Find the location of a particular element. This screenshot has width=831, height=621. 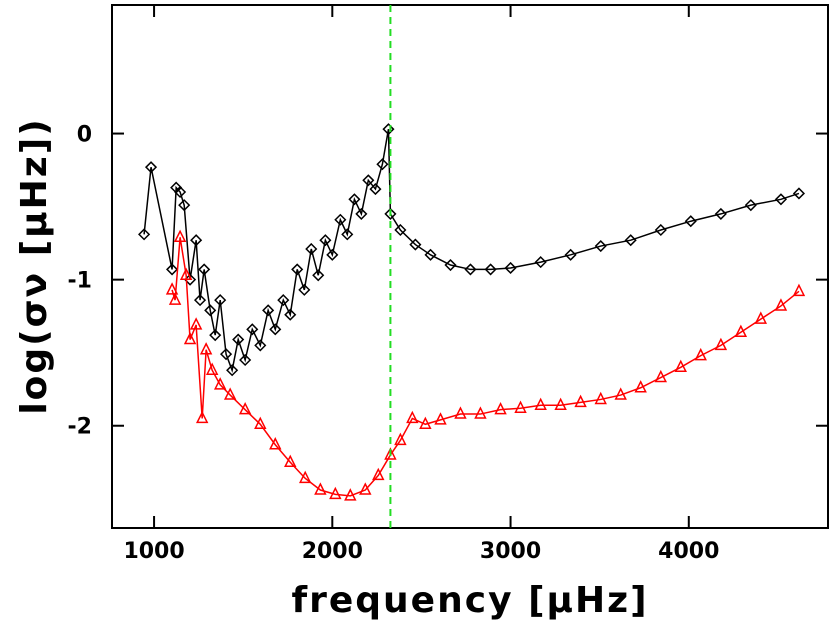

y-axis-label: log(σν [μHz]) is located at coordinates (34, 265).